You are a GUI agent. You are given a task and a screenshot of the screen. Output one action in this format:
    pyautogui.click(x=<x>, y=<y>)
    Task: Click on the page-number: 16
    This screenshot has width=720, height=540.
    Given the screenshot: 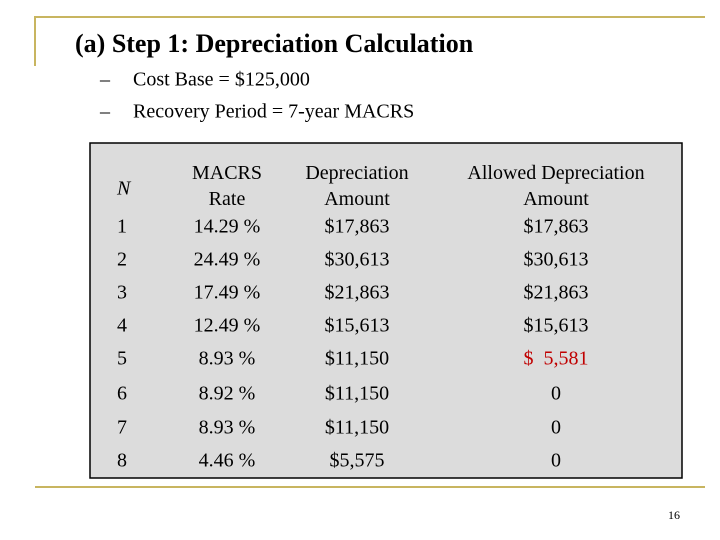 What is the action you would take?
    pyautogui.click(x=674, y=515)
    